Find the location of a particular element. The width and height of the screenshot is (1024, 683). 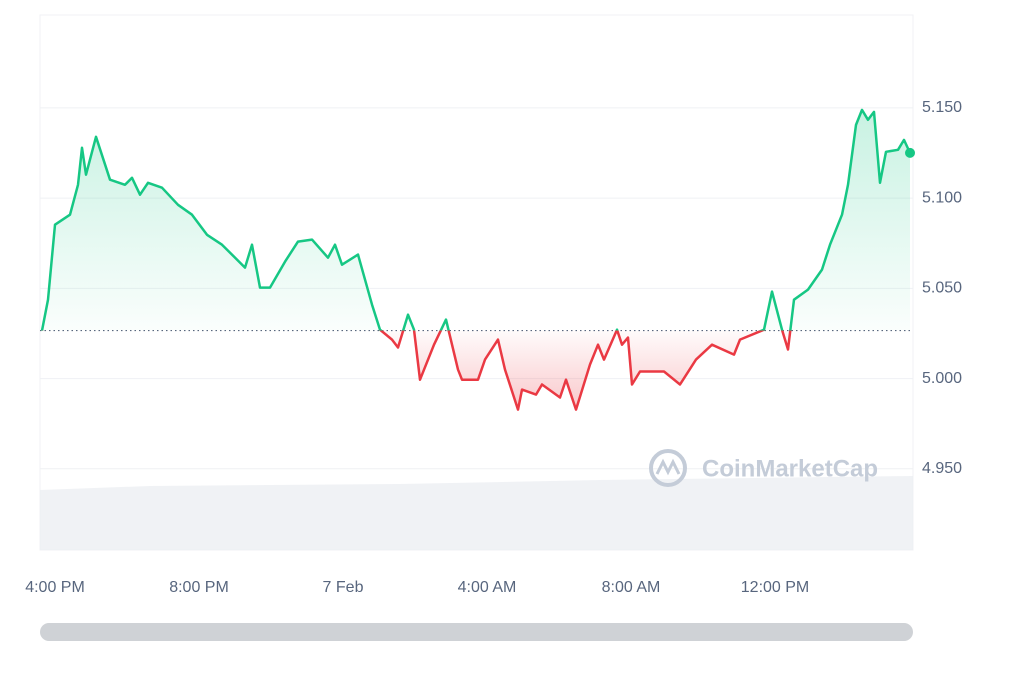

y-tick-label: 5.050 is located at coordinates (942, 288).